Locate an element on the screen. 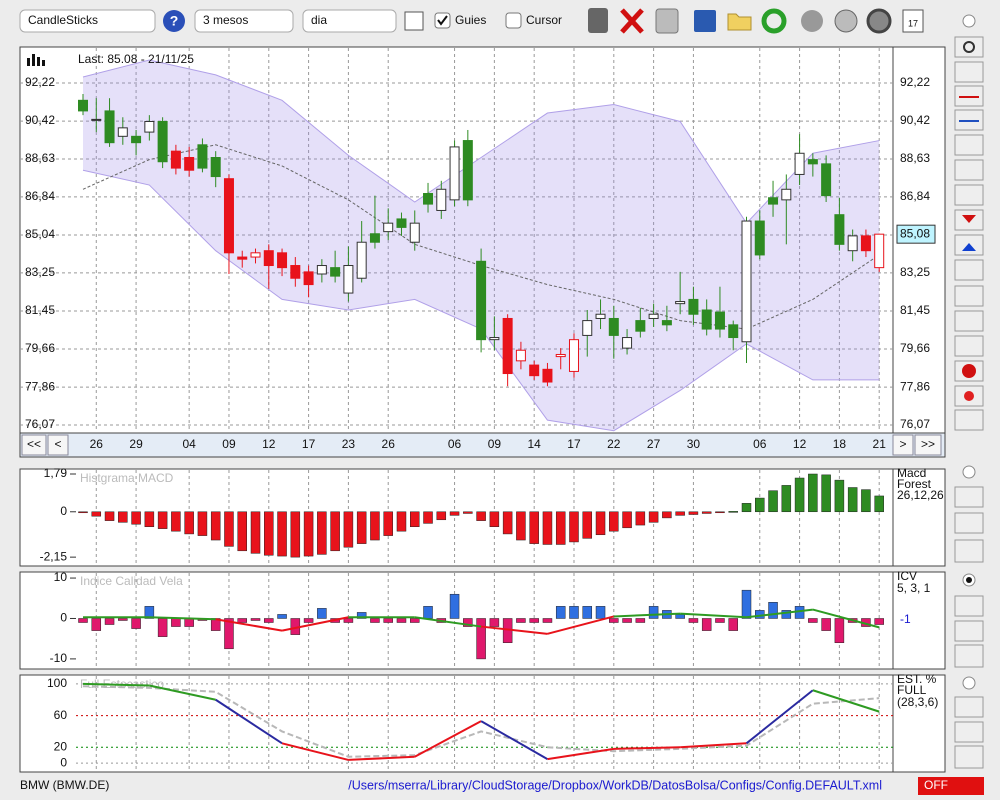  range-select is located at coordinates (244, 21).